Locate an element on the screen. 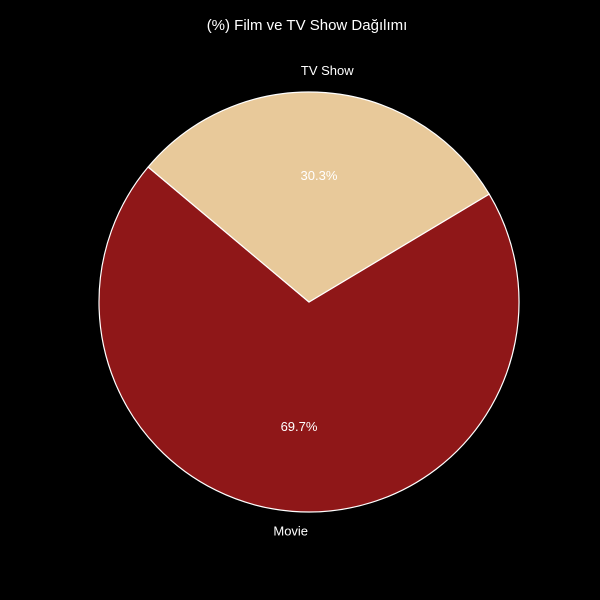 The image size is (600, 600). pct-label-tv-show: 30.3% is located at coordinates (319, 175).